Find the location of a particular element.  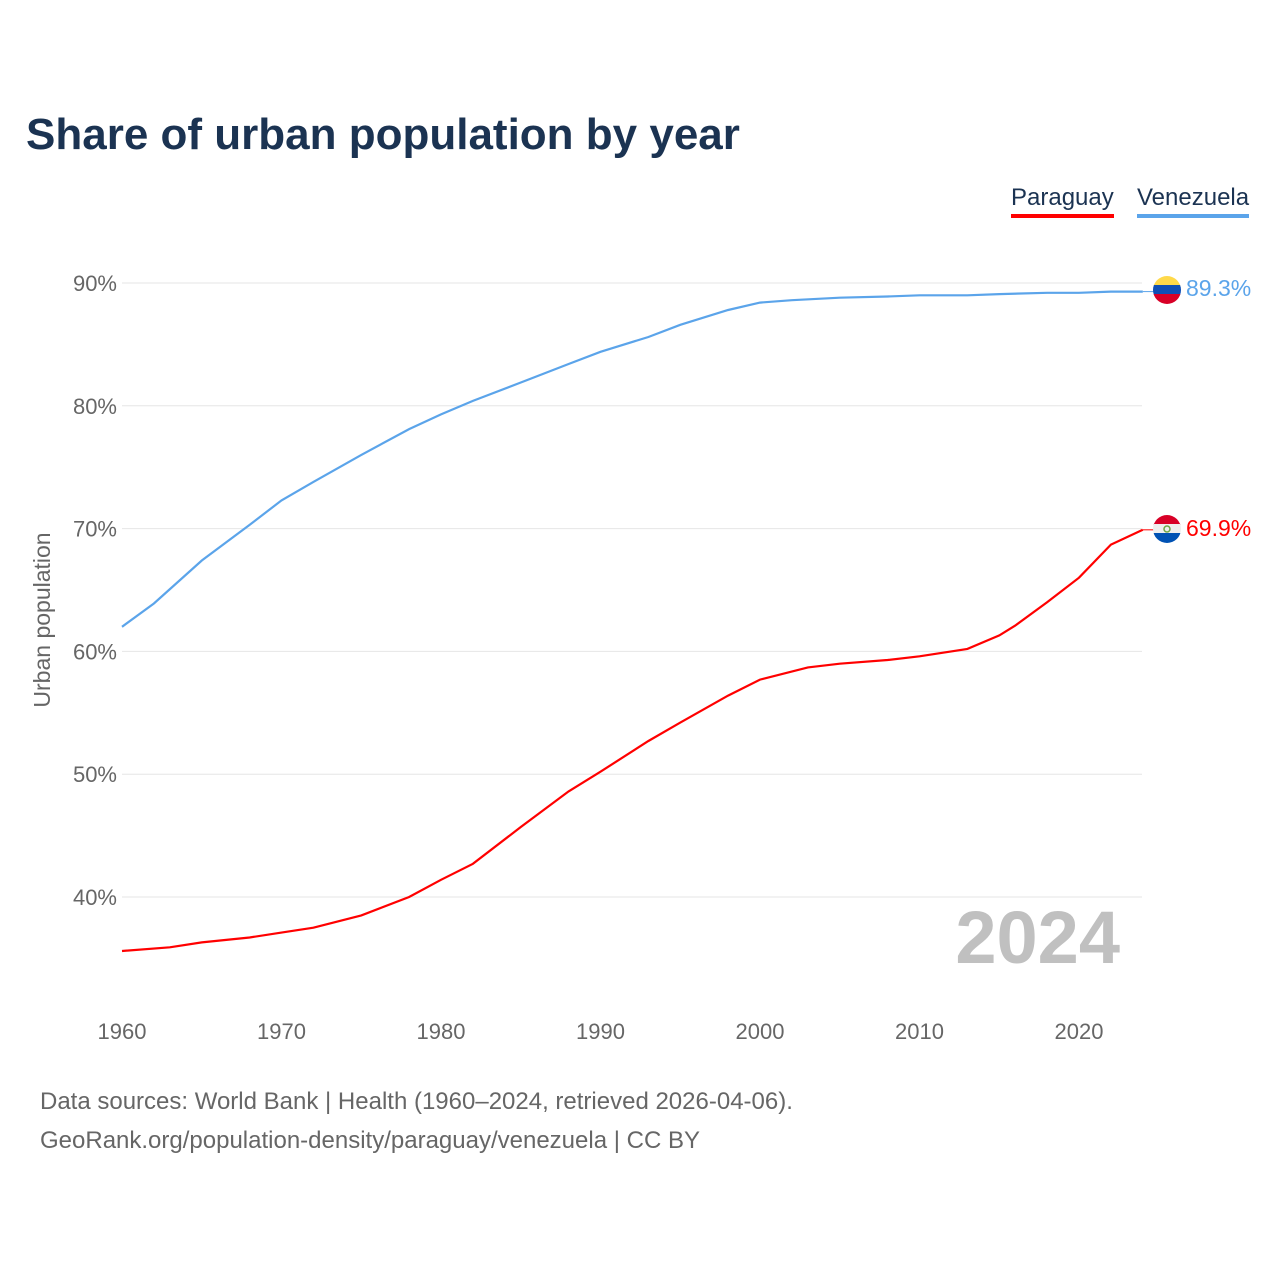

paraguay-flag-icon is located at coordinates (1167, 529).